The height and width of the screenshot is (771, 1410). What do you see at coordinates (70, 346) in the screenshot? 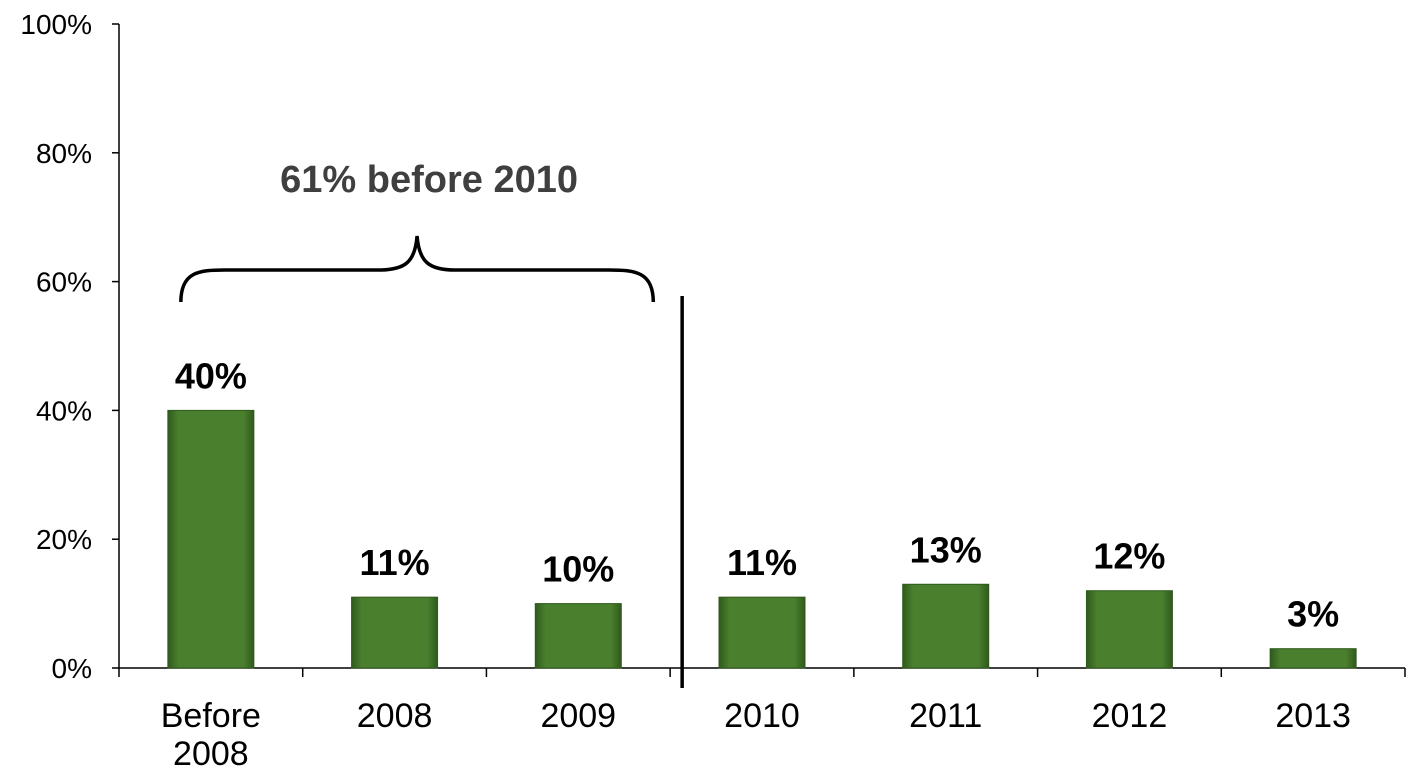
I see `y-axis: 0% 20% 40% 60% 80% 100%` at bounding box center [70, 346].